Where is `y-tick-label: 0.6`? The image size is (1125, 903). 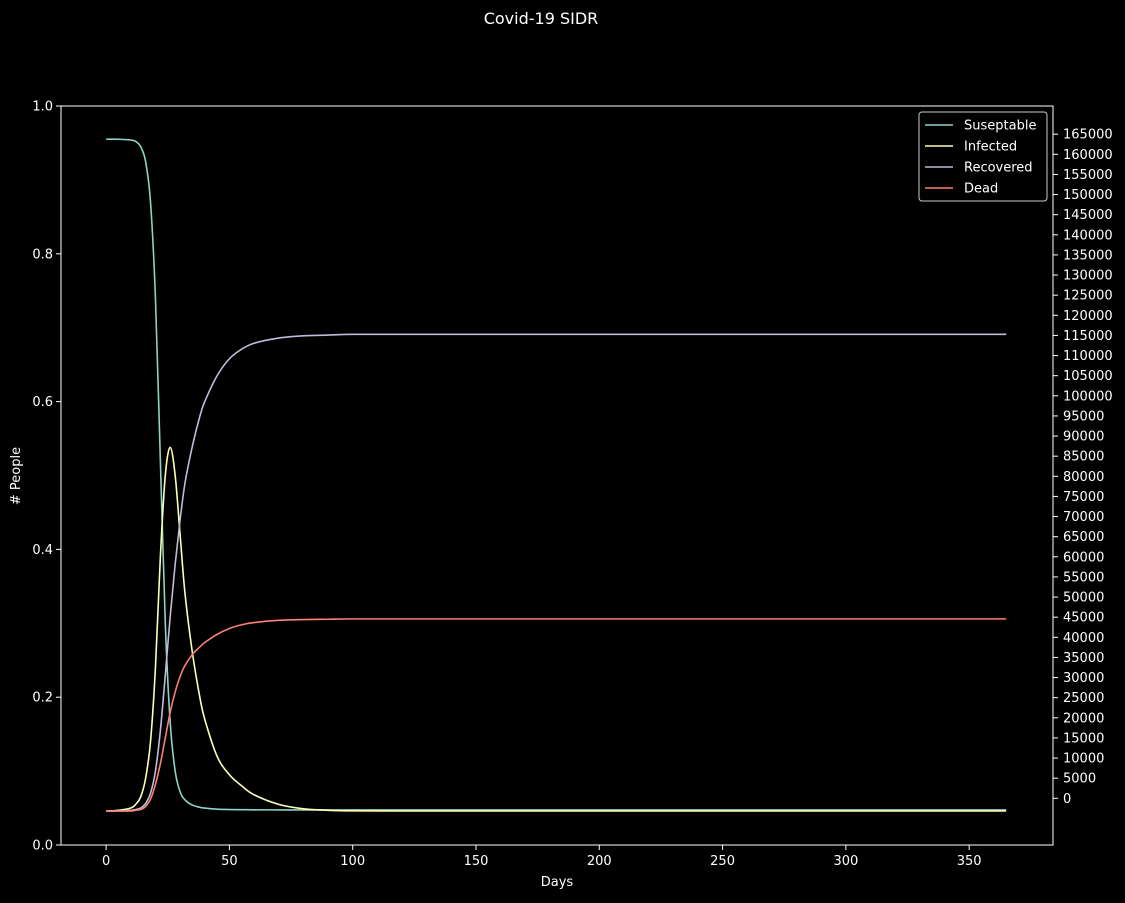 y-tick-label: 0.6 is located at coordinates (42, 402).